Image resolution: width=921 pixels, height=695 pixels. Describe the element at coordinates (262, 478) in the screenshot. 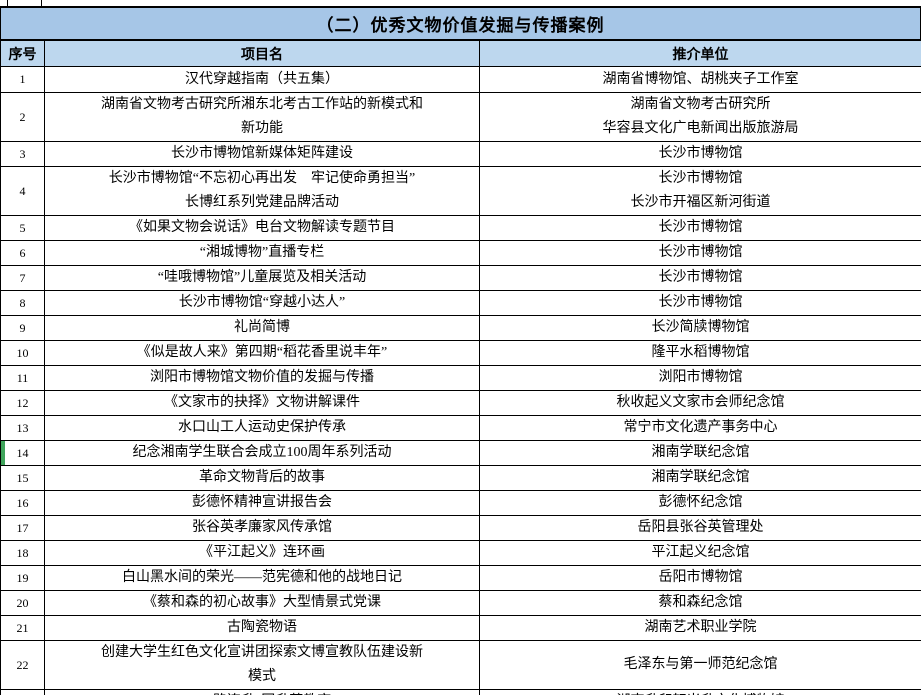

I see `project-name-cell: 革命文物背后的故事` at that location.